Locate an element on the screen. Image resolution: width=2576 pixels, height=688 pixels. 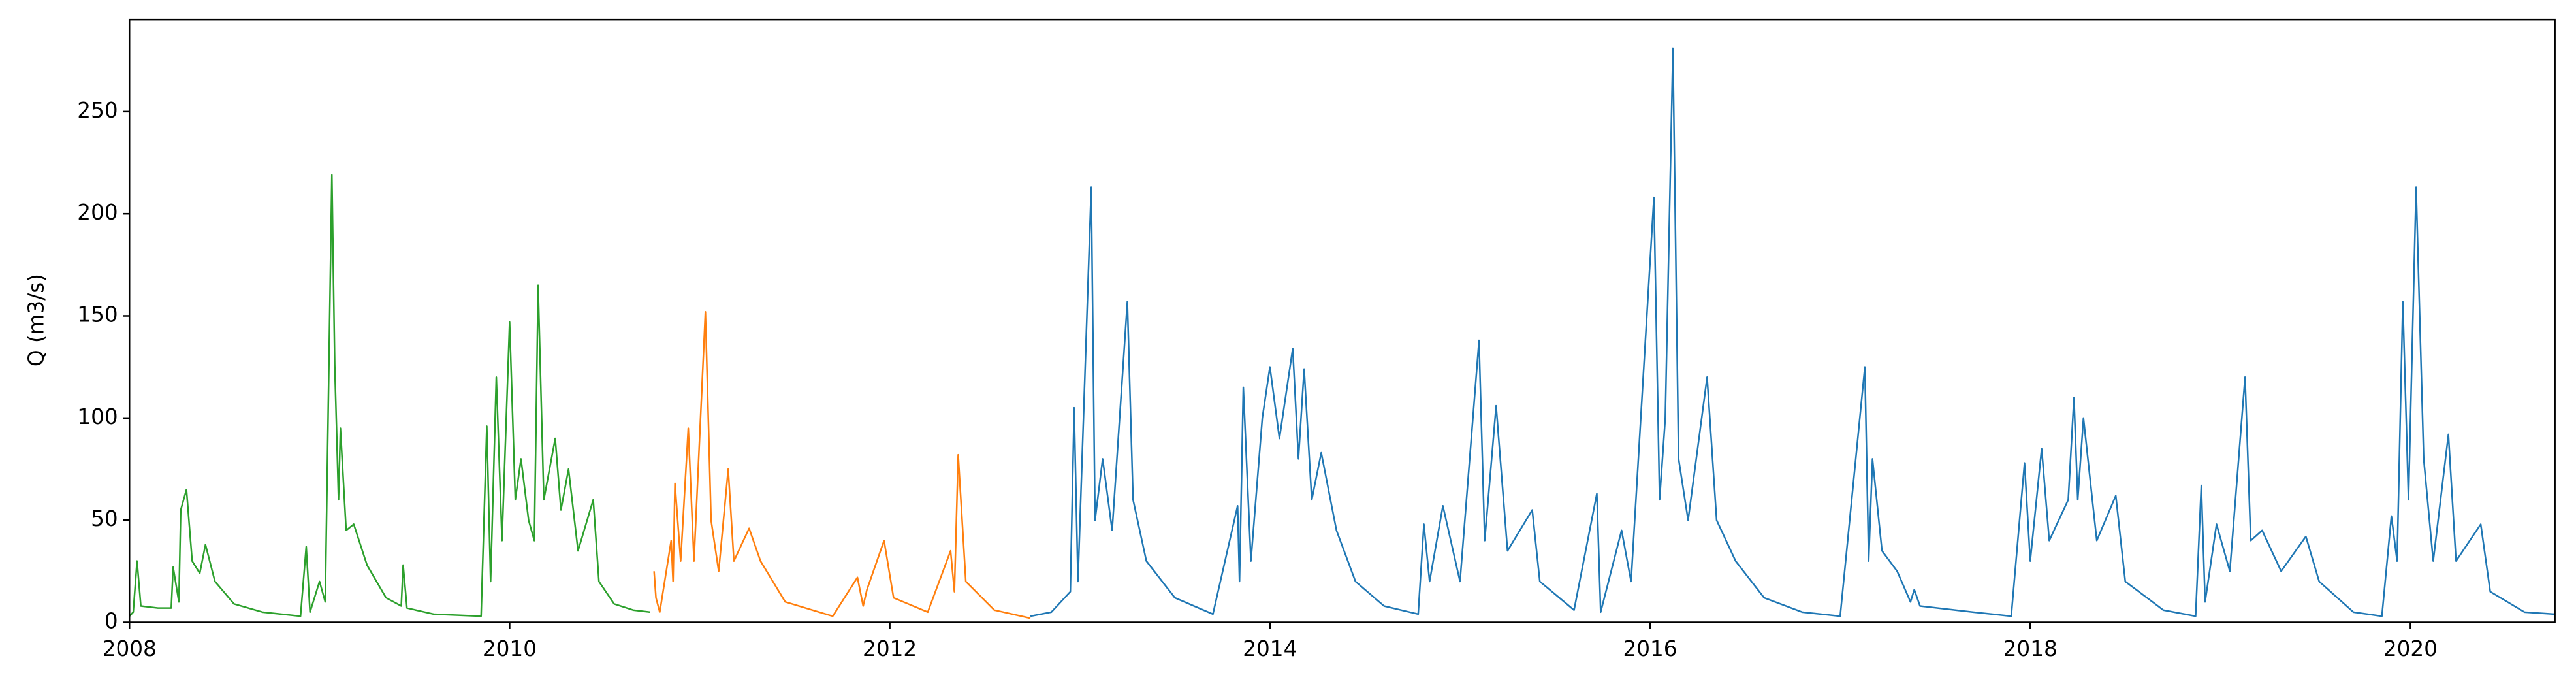
y-tick-label: 250 is located at coordinates (98, 110).